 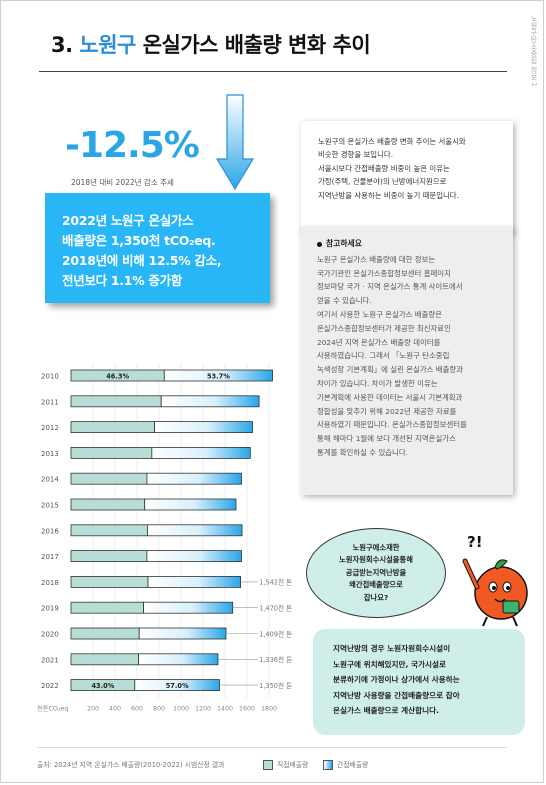 What do you see at coordinates (293, 765) in the screenshot?
I see `legend-direct-label: 직접배출량` at bounding box center [293, 765].